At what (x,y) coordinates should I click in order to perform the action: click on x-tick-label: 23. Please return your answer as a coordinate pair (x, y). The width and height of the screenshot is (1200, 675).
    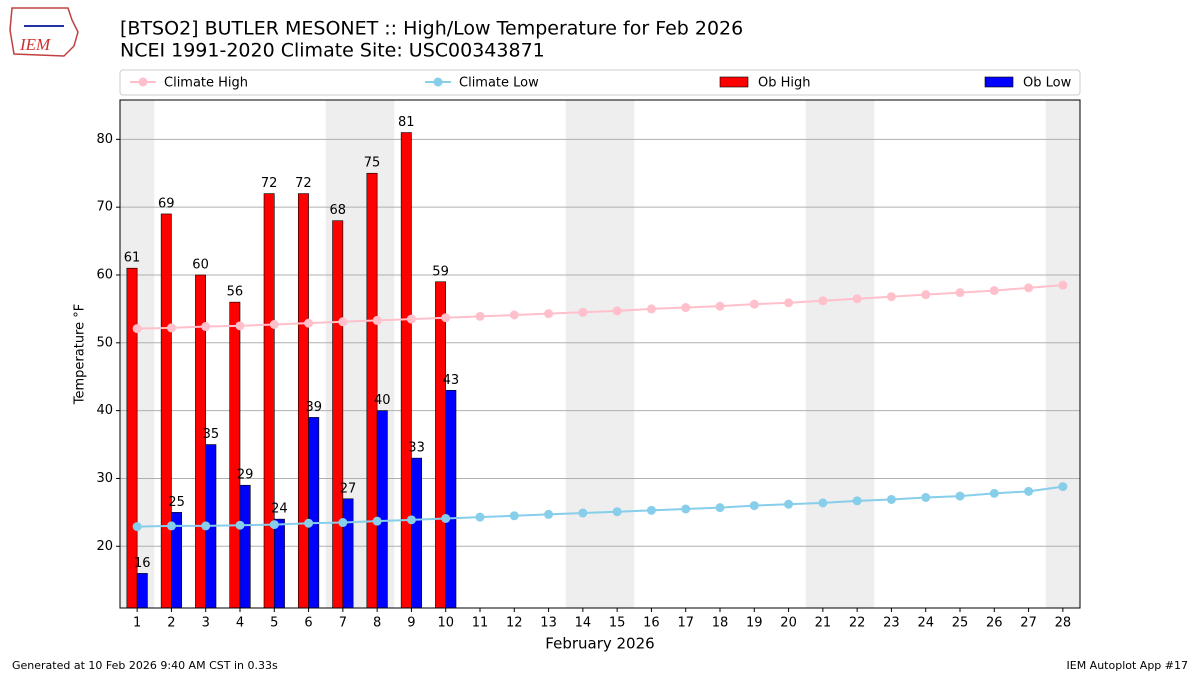
    Looking at the image, I should click on (891, 623).